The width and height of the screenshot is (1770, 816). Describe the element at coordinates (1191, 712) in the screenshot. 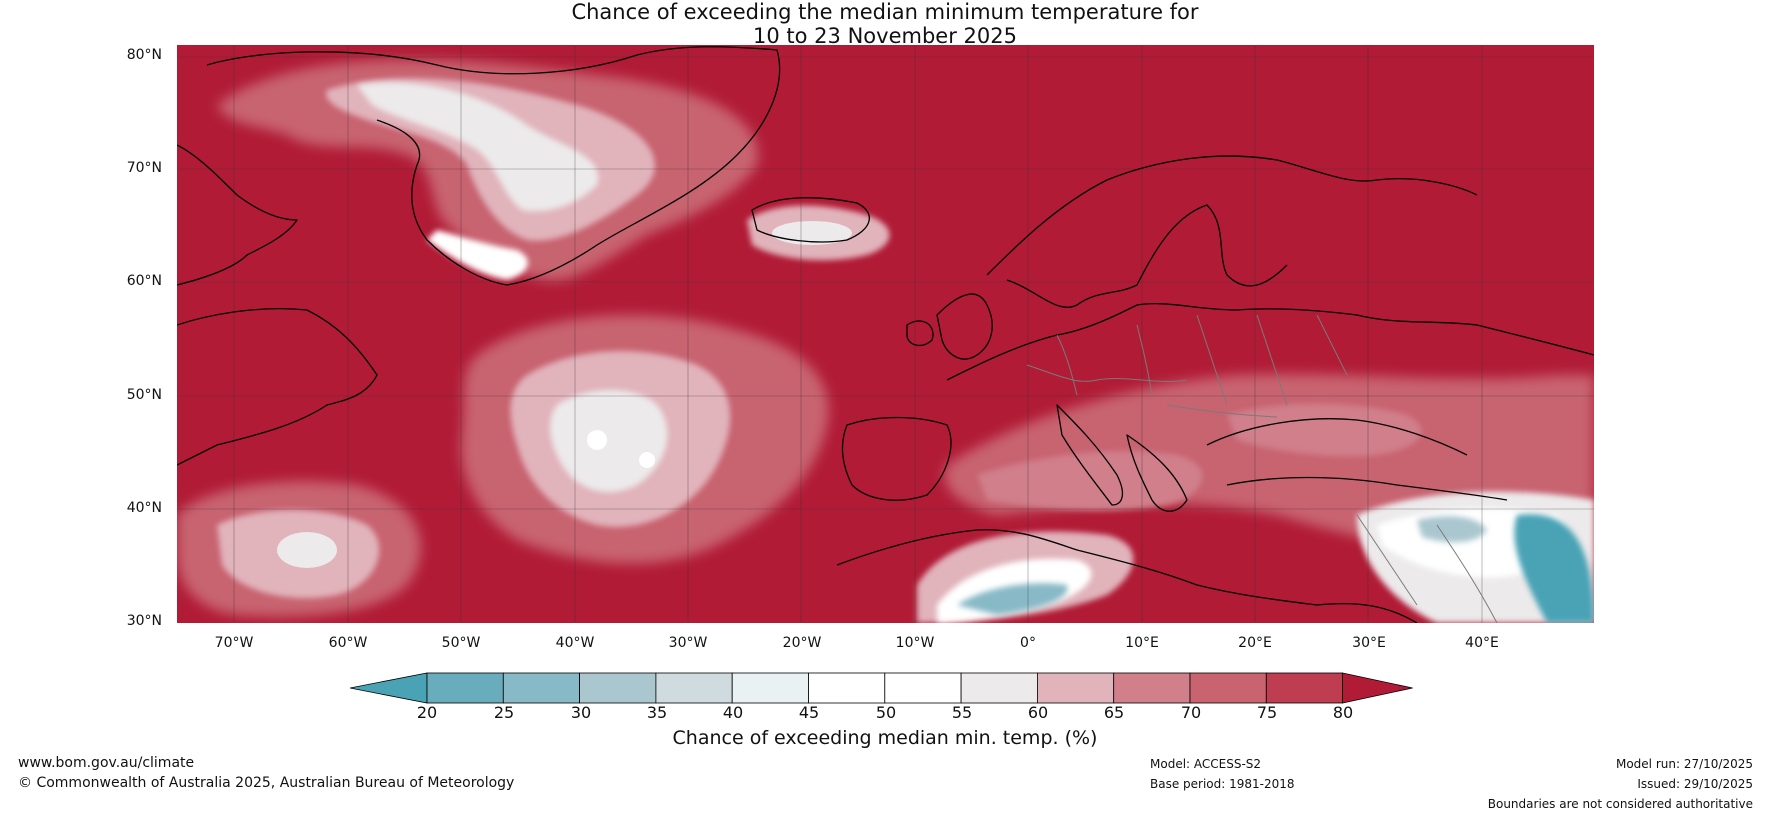

I see `colorbar-tick-70: 70` at that location.